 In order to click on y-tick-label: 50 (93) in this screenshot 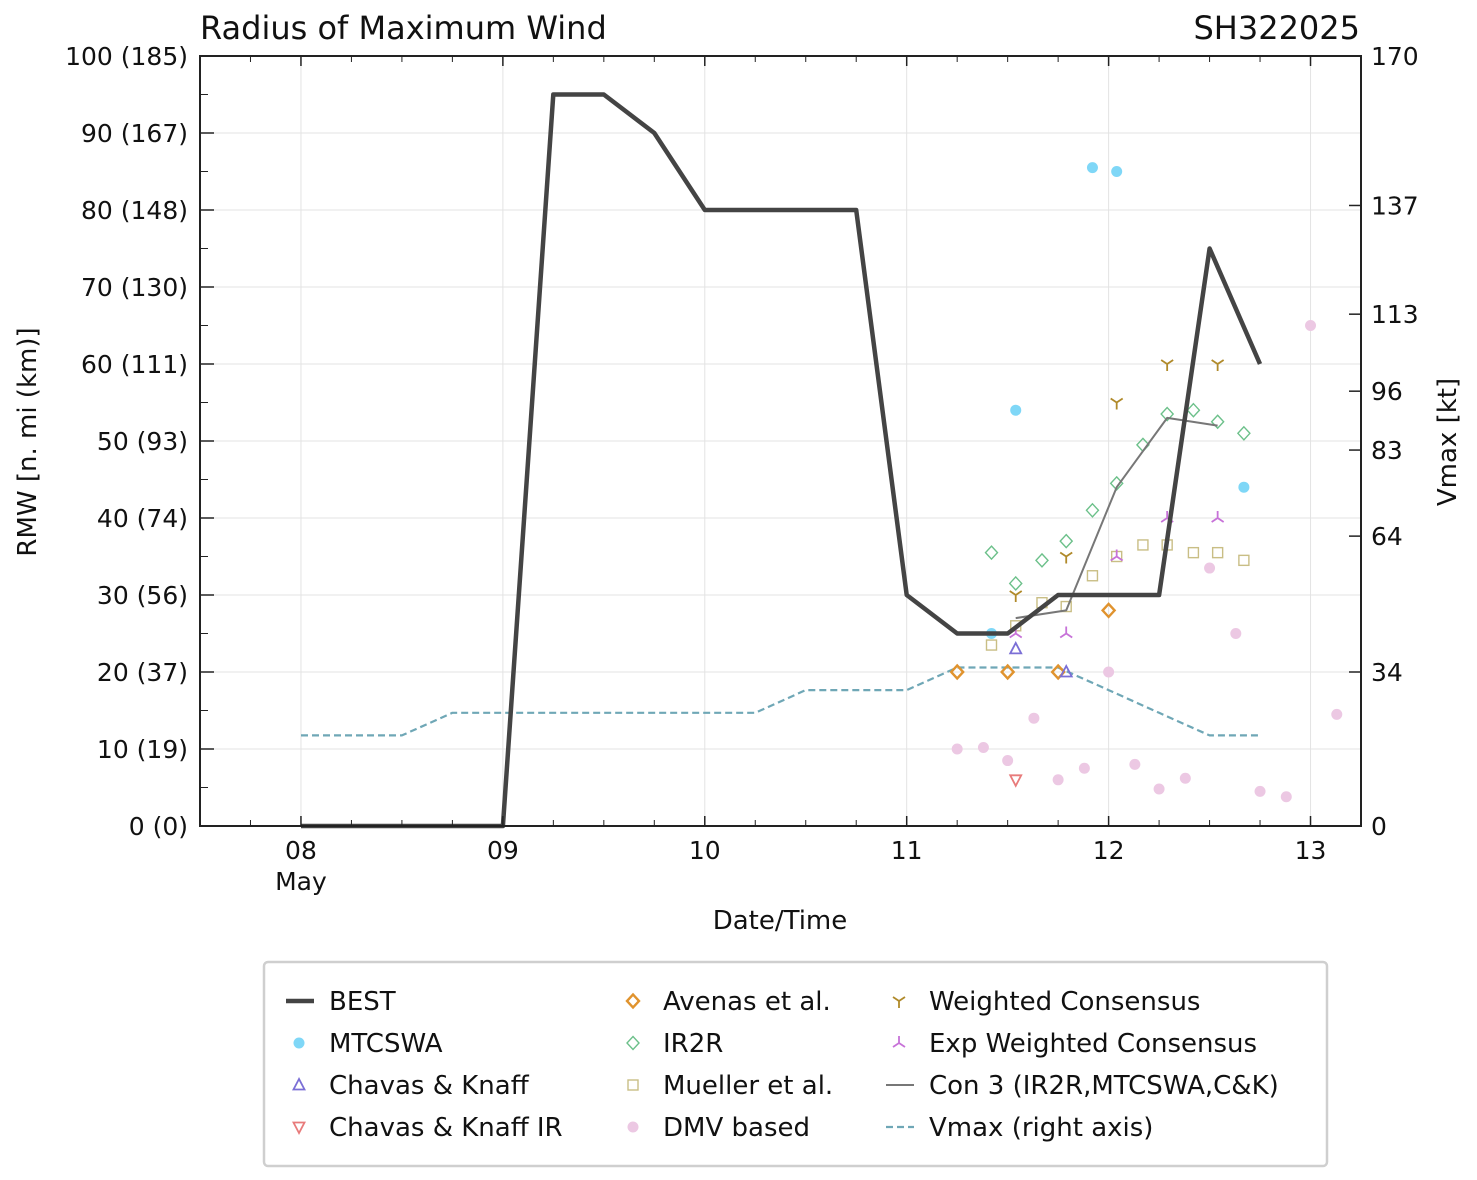, I will do `click(142, 441)`.